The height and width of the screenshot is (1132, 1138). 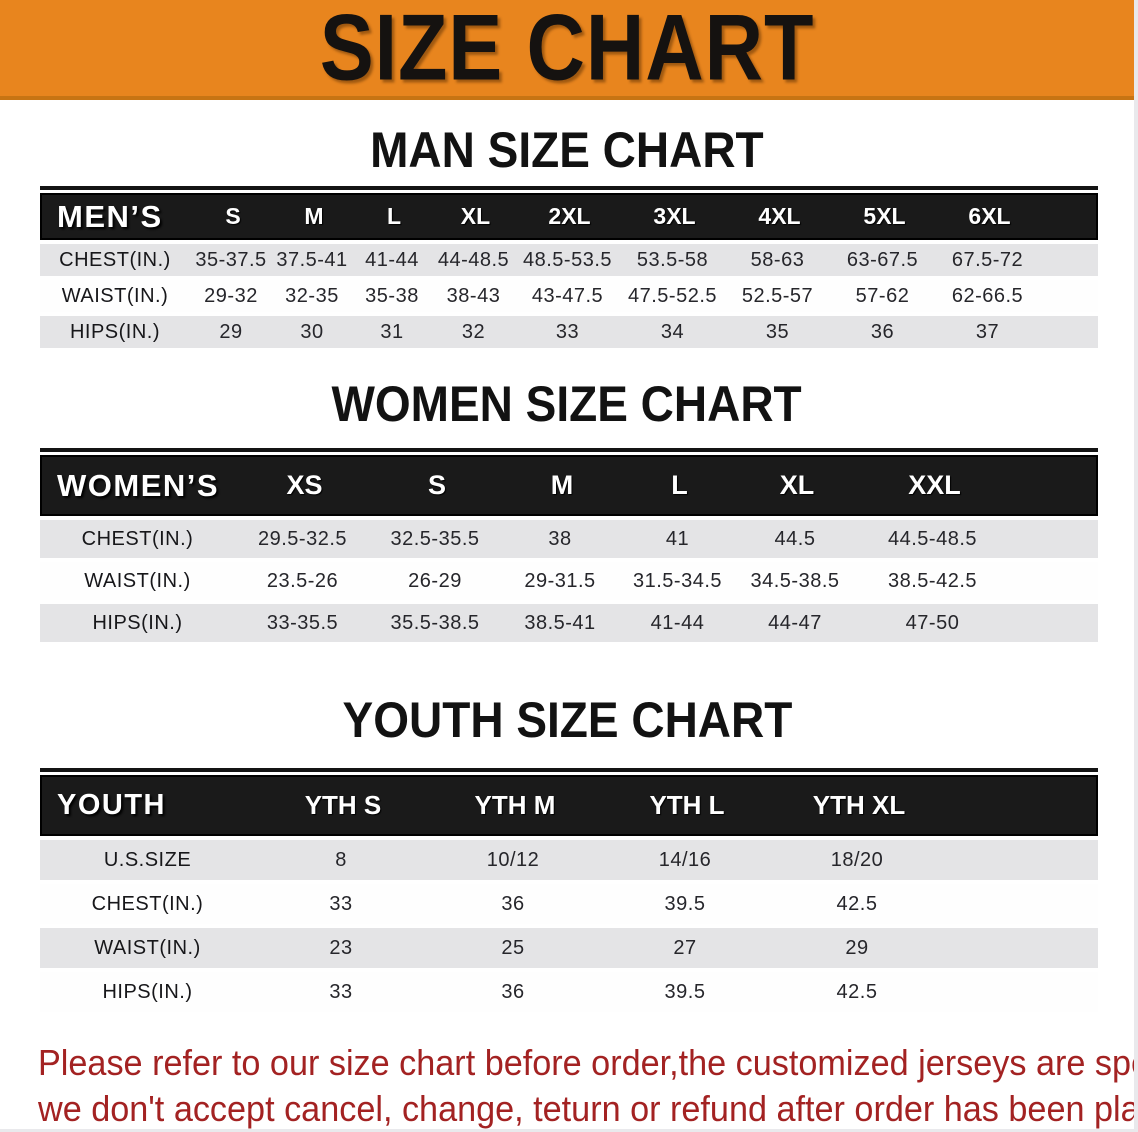 I want to click on men-column-header: 6XL, so click(x=989, y=216).